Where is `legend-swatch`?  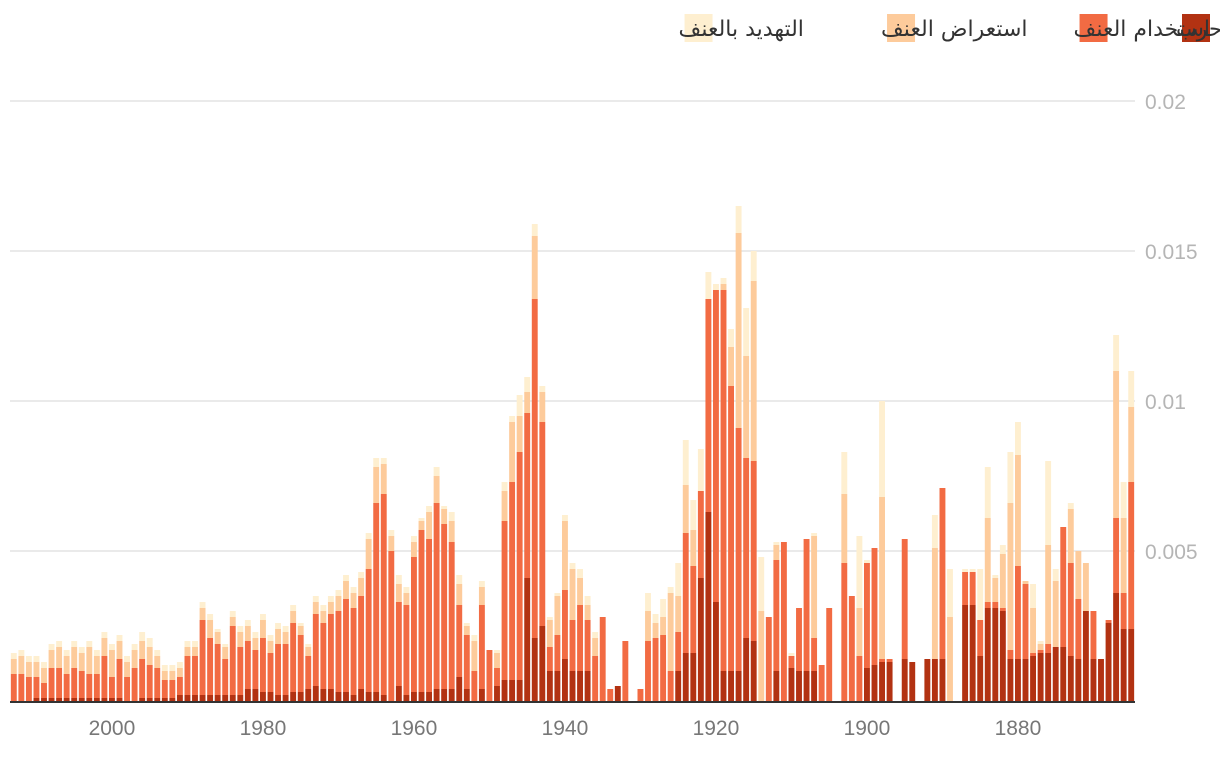
legend-swatch is located at coordinates (901, 28).